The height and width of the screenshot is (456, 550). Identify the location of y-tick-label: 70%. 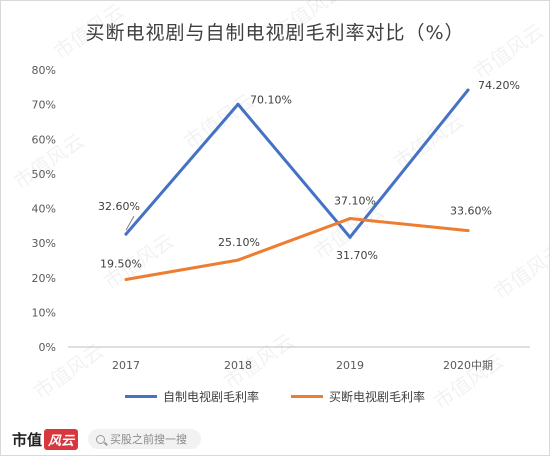
(44, 105).